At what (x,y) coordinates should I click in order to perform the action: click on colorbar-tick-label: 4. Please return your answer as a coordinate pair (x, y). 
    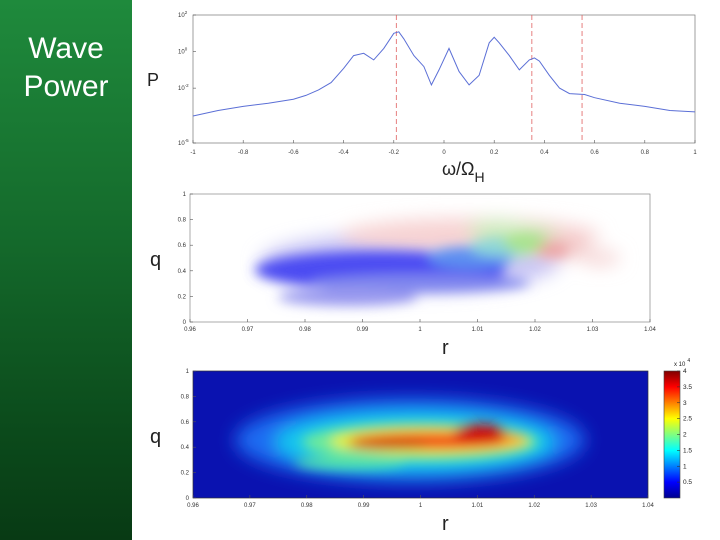
    Looking at the image, I should click on (685, 371).